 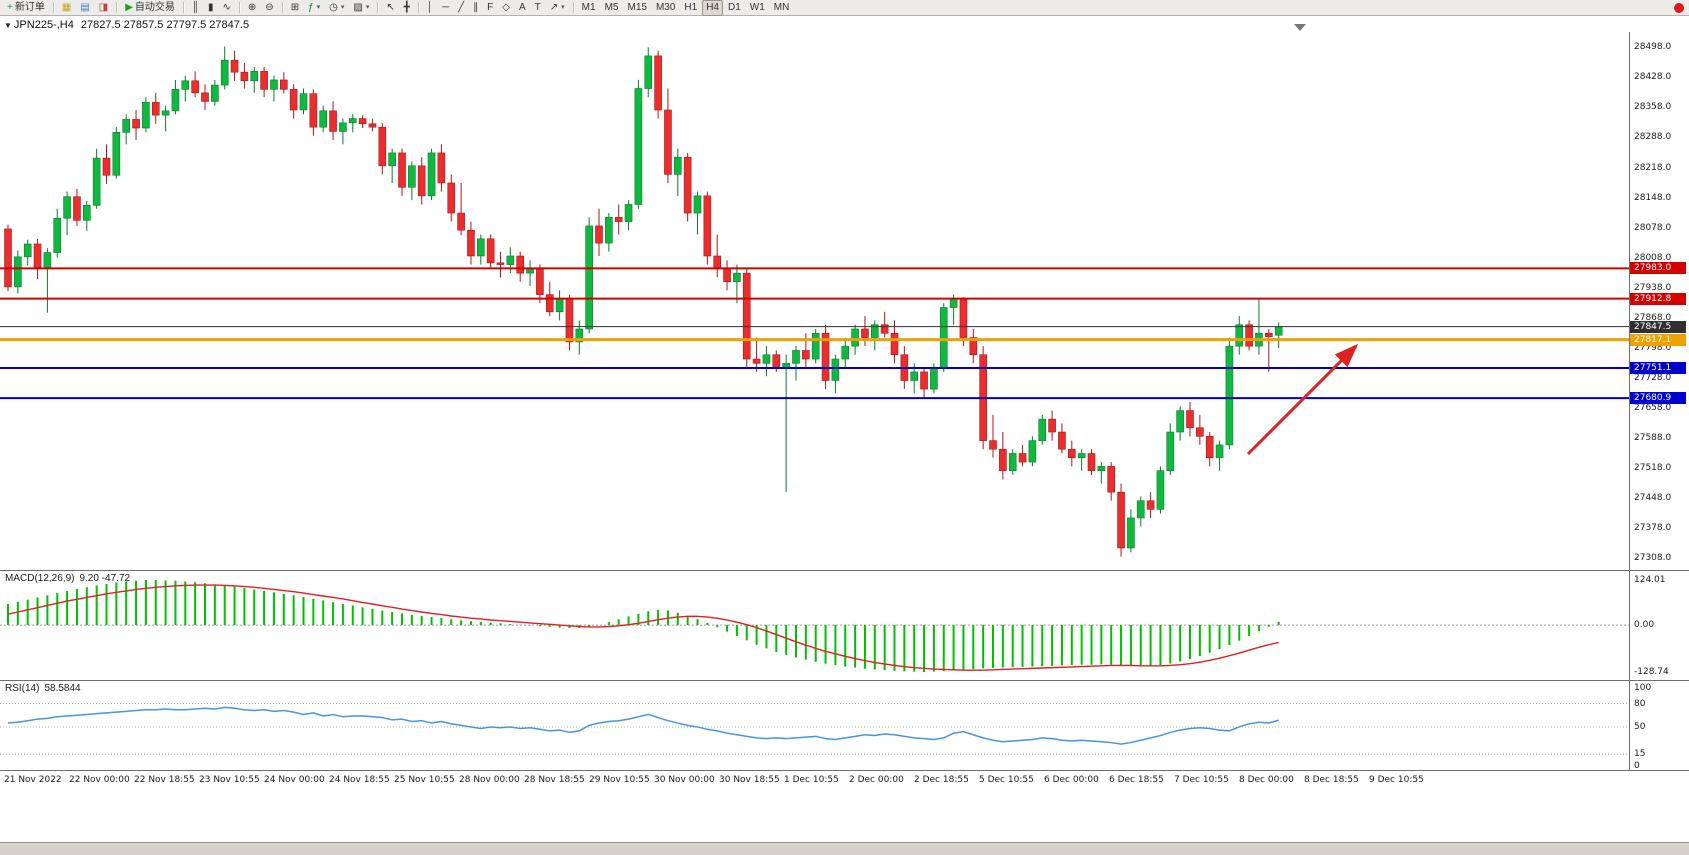 What do you see at coordinates (367, 7) in the screenshot?
I see `chevron-down-icon: ▾` at bounding box center [367, 7].